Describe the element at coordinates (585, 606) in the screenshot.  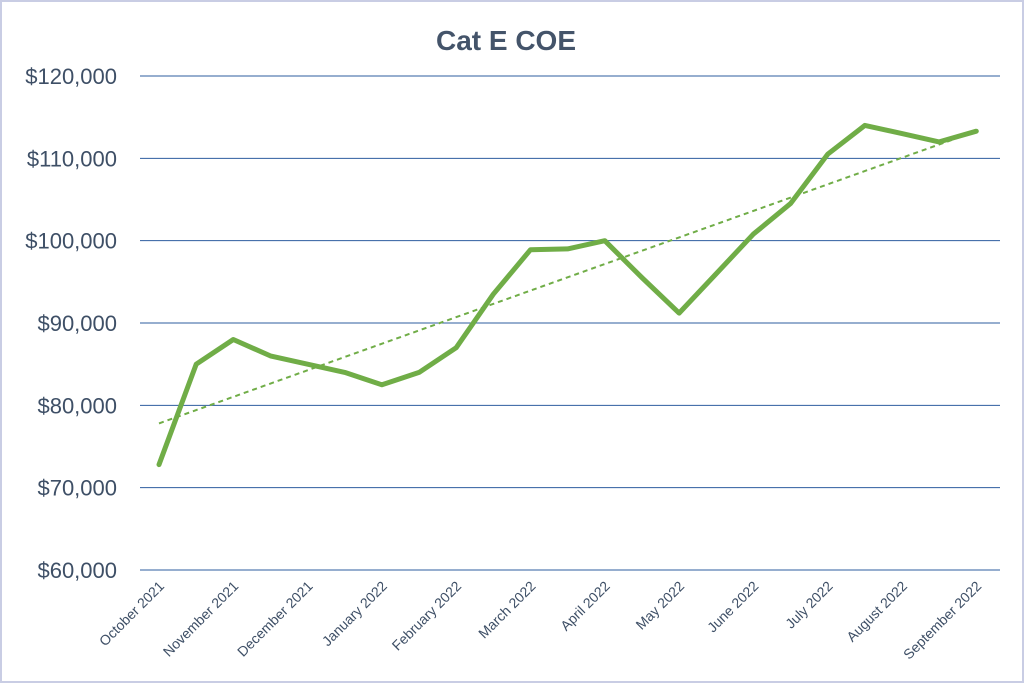
I see `x-tick-label: April 2022` at that location.